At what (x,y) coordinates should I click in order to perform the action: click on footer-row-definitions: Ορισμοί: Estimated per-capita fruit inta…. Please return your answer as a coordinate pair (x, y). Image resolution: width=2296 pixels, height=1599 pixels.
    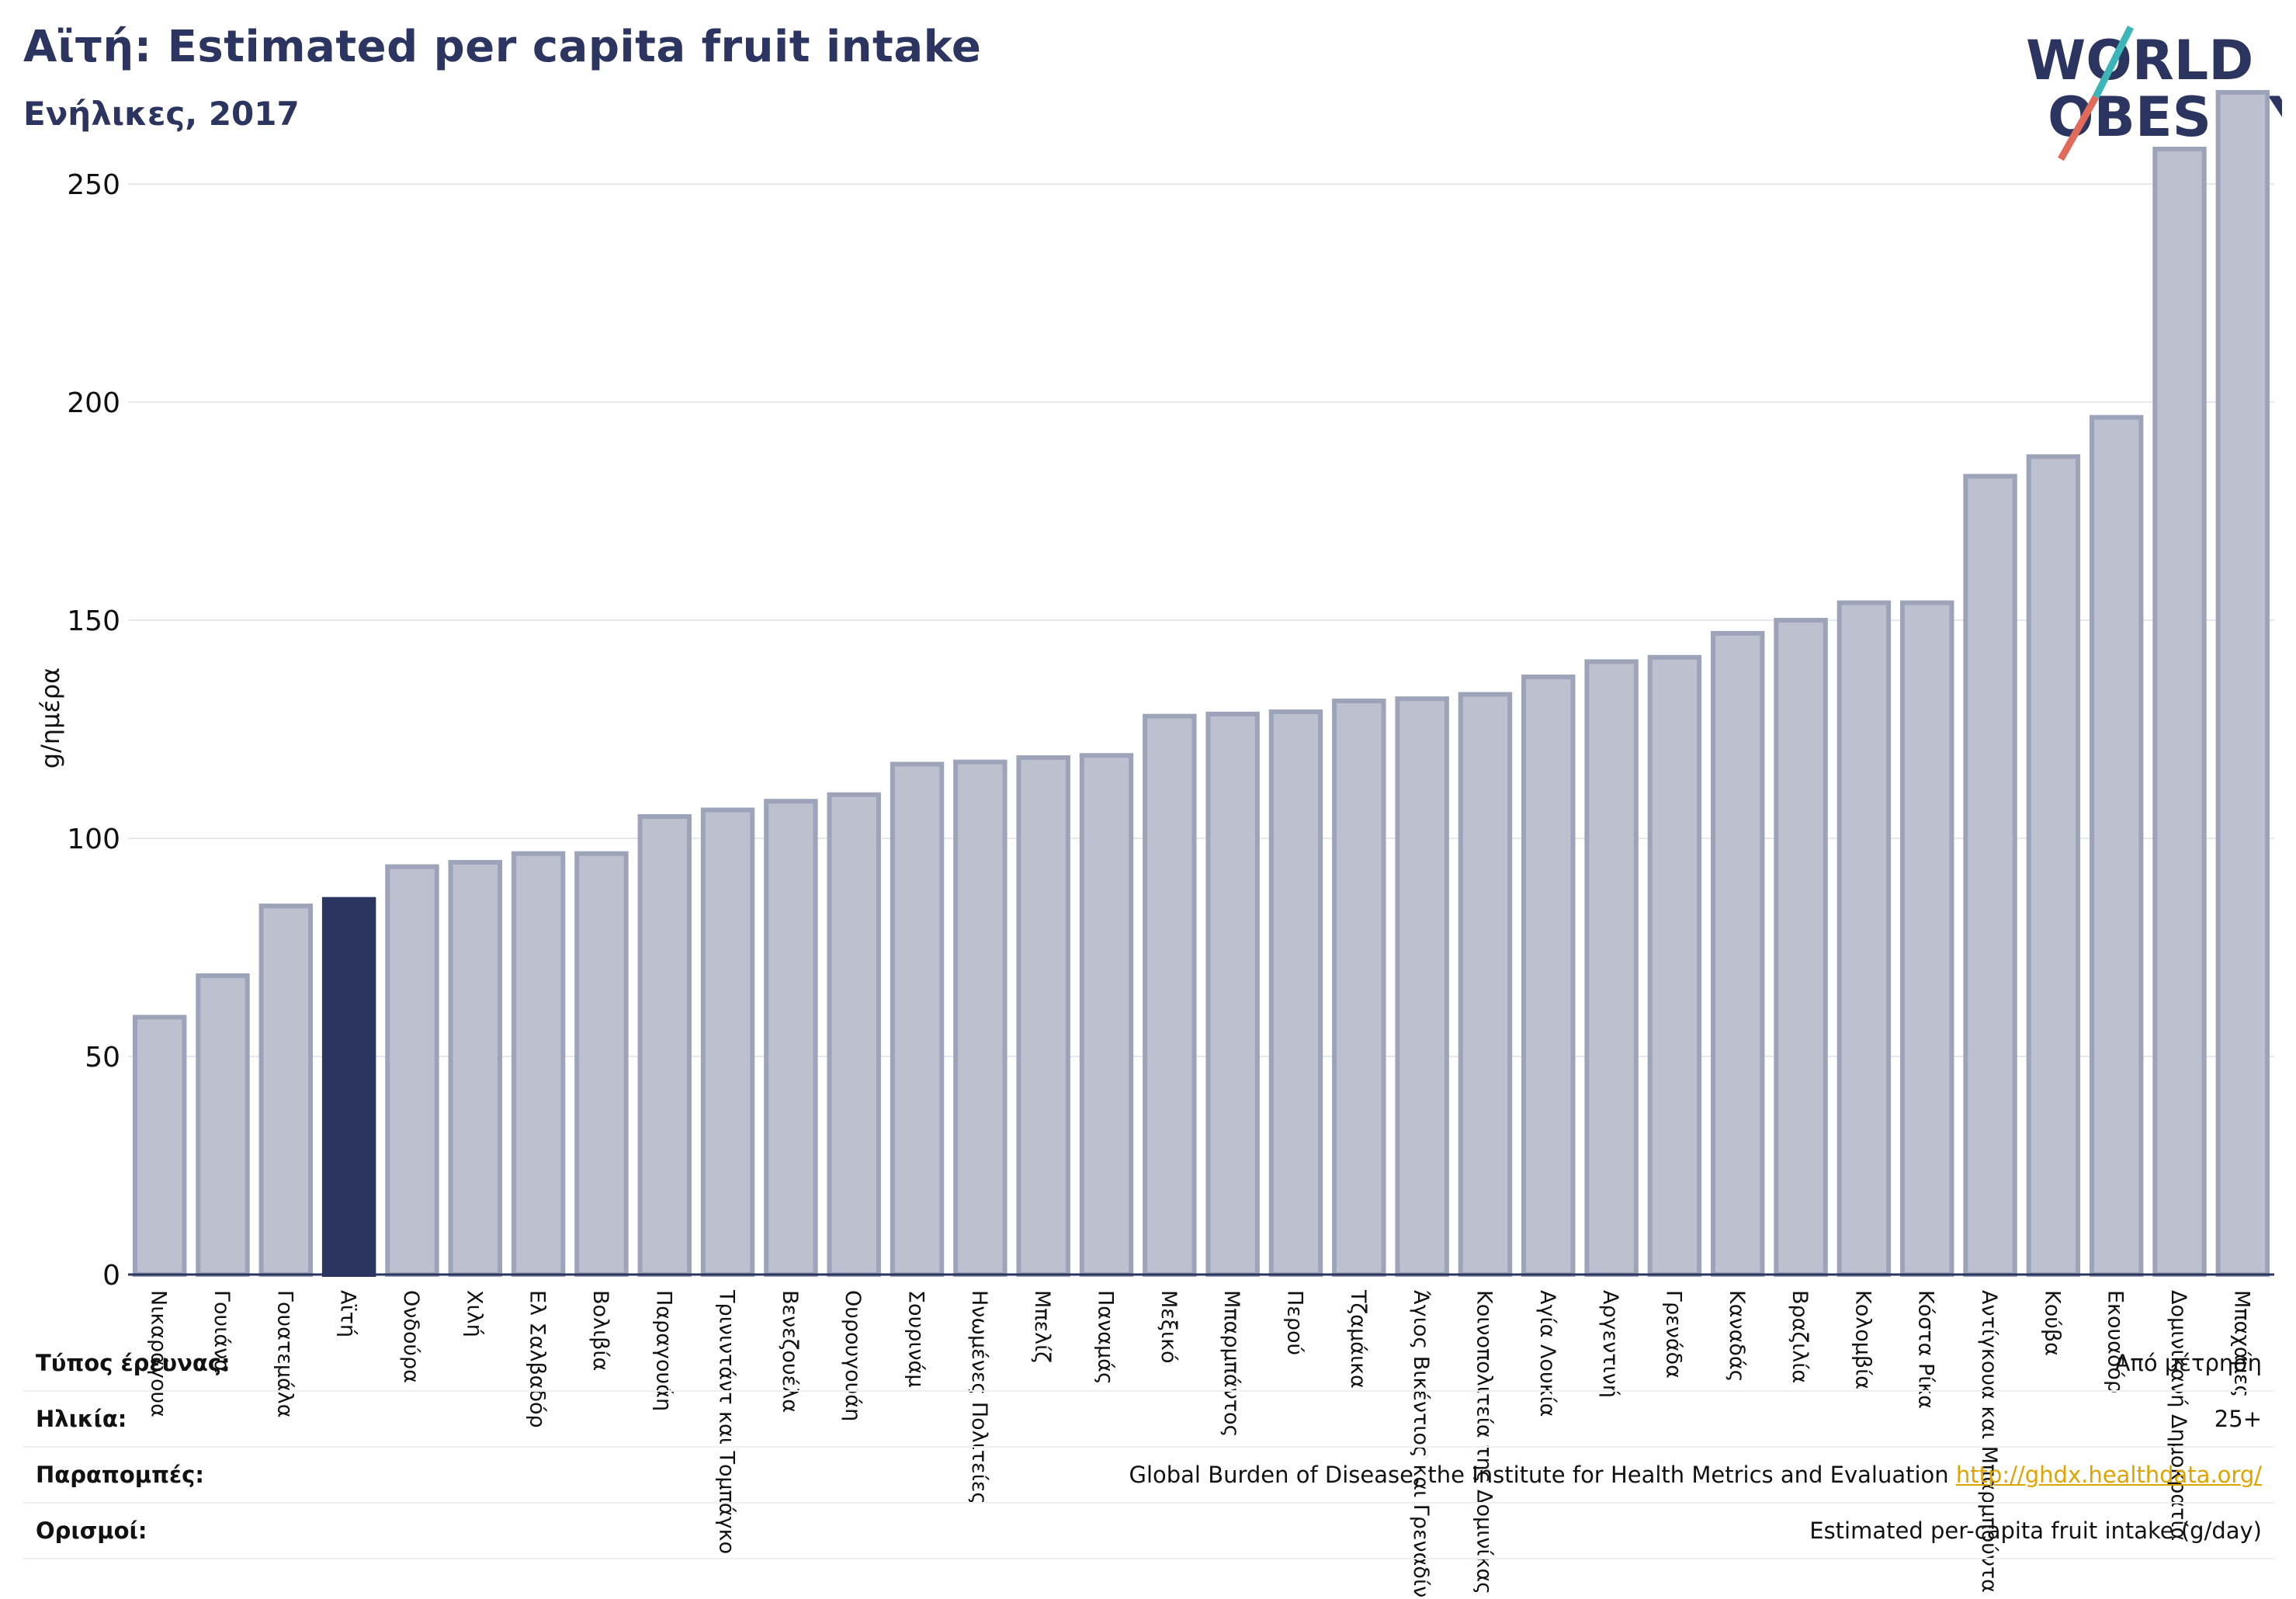
    Looking at the image, I should click on (1148, 1531).